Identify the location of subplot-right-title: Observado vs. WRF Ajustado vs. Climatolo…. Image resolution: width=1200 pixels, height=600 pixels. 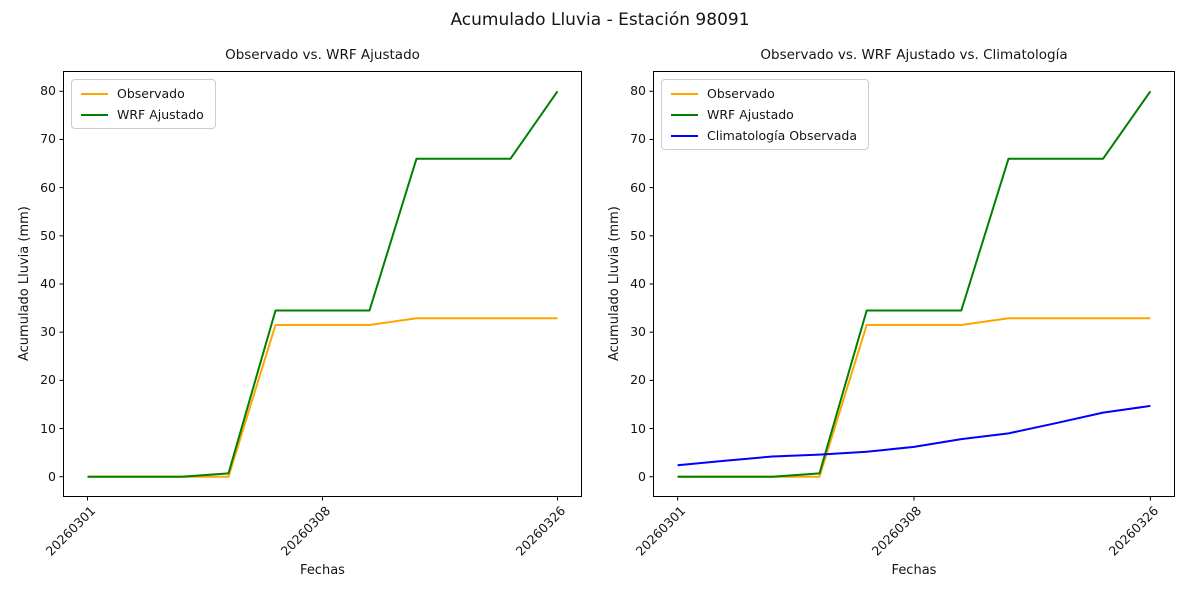
(914, 55).